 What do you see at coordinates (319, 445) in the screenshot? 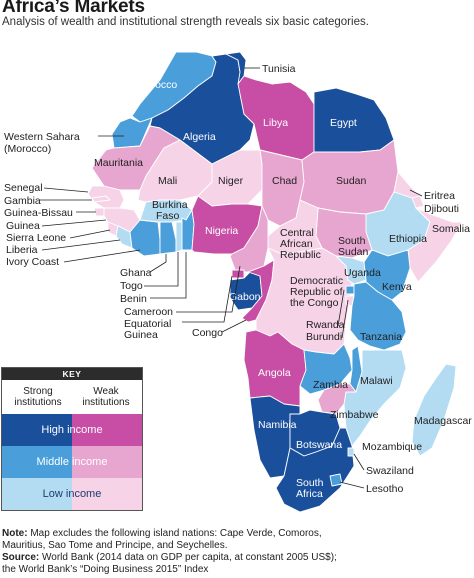
I see `label-botswana: Botswana` at bounding box center [319, 445].